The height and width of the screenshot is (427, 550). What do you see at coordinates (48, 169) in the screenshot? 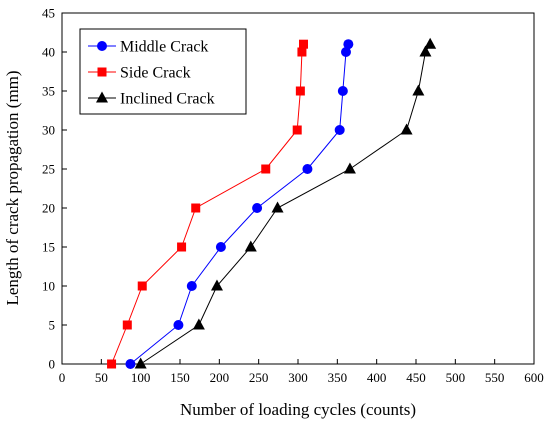
I see `y-tick-label: 25` at bounding box center [48, 169].